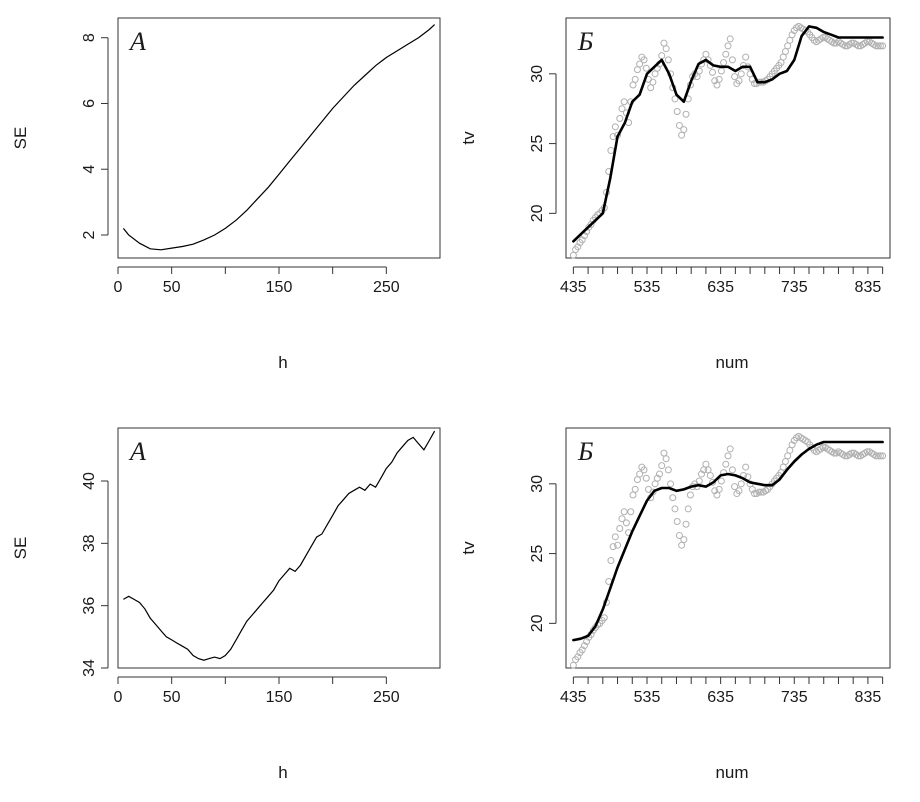 The width and height of the screenshot is (920, 802). What do you see at coordinates (573, 287) in the screenshot?
I see `panel-b-x-tick-label: 435` at bounding box center [573, 287].